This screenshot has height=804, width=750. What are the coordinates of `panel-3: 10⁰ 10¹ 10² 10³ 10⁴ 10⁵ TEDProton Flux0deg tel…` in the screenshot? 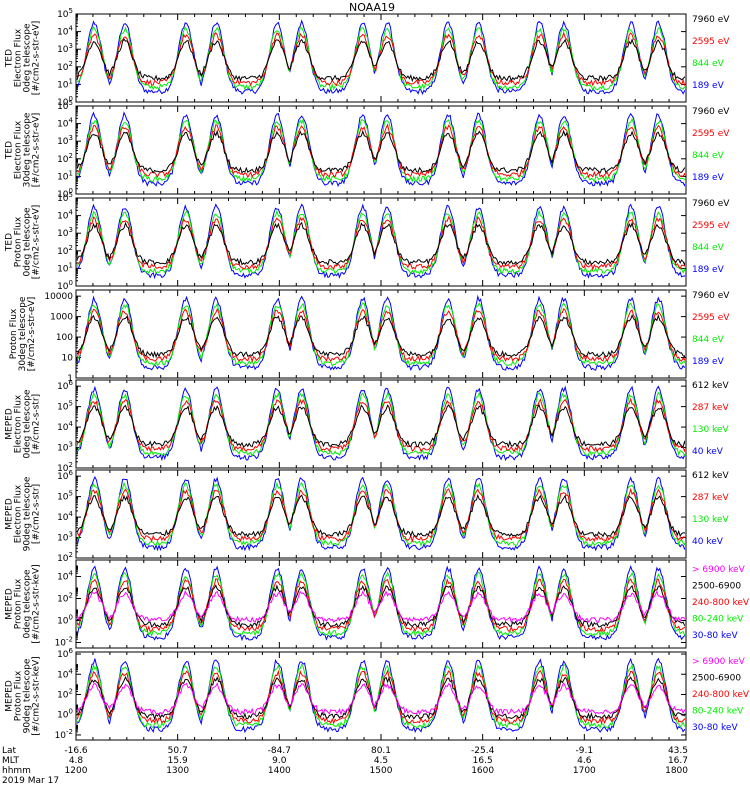 It's located at (368, 241).